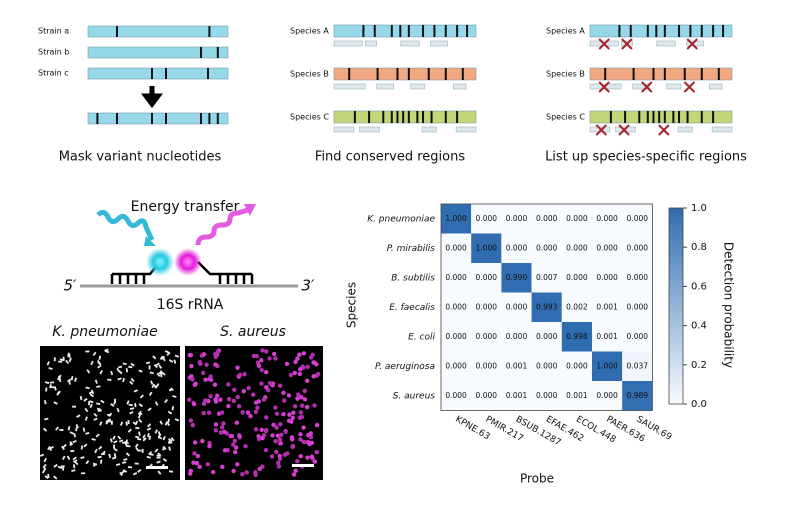 The width and height of the screenshot is (800, 524). I want to click on rna-label: 16S rRNA, so click(190, 305).